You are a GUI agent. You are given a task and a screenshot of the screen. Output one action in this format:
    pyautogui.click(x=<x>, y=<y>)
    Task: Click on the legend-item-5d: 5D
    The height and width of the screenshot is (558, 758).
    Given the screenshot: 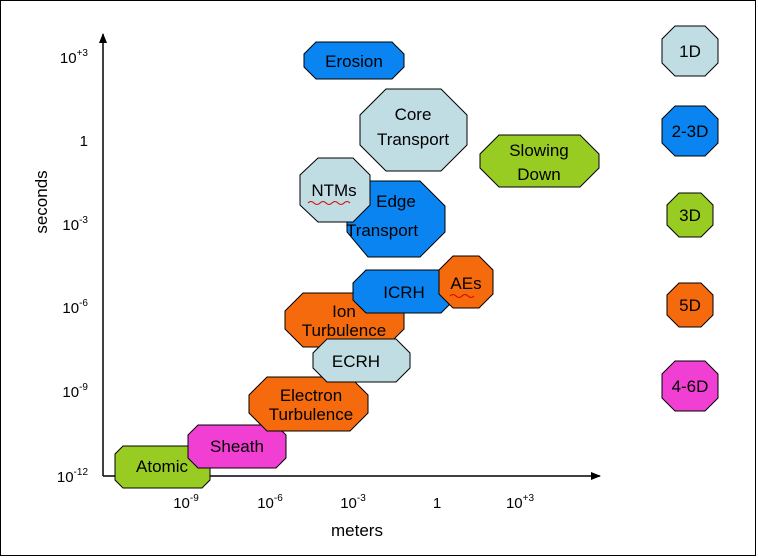 What is the action you would take?
    pyautogui.click(x=690, y=305)
    